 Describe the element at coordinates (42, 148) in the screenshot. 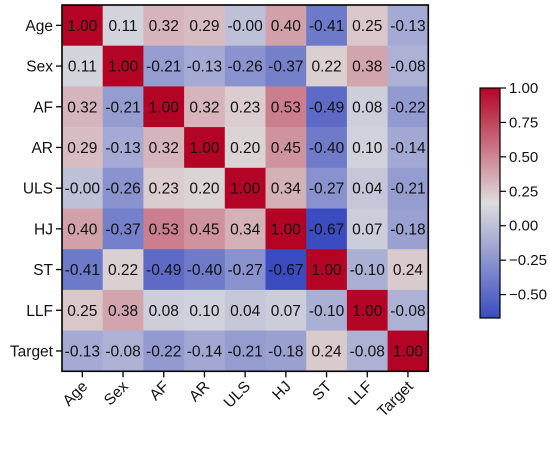

I see `row-tick-label: AR` at that location.